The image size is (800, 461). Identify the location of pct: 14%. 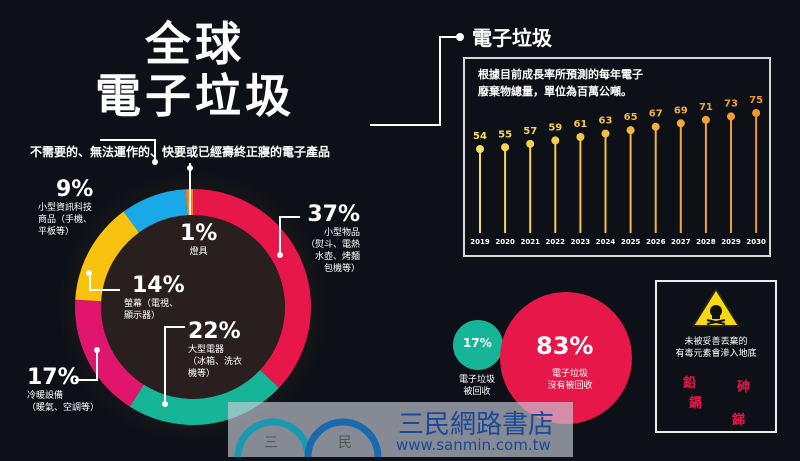
(158, 285).